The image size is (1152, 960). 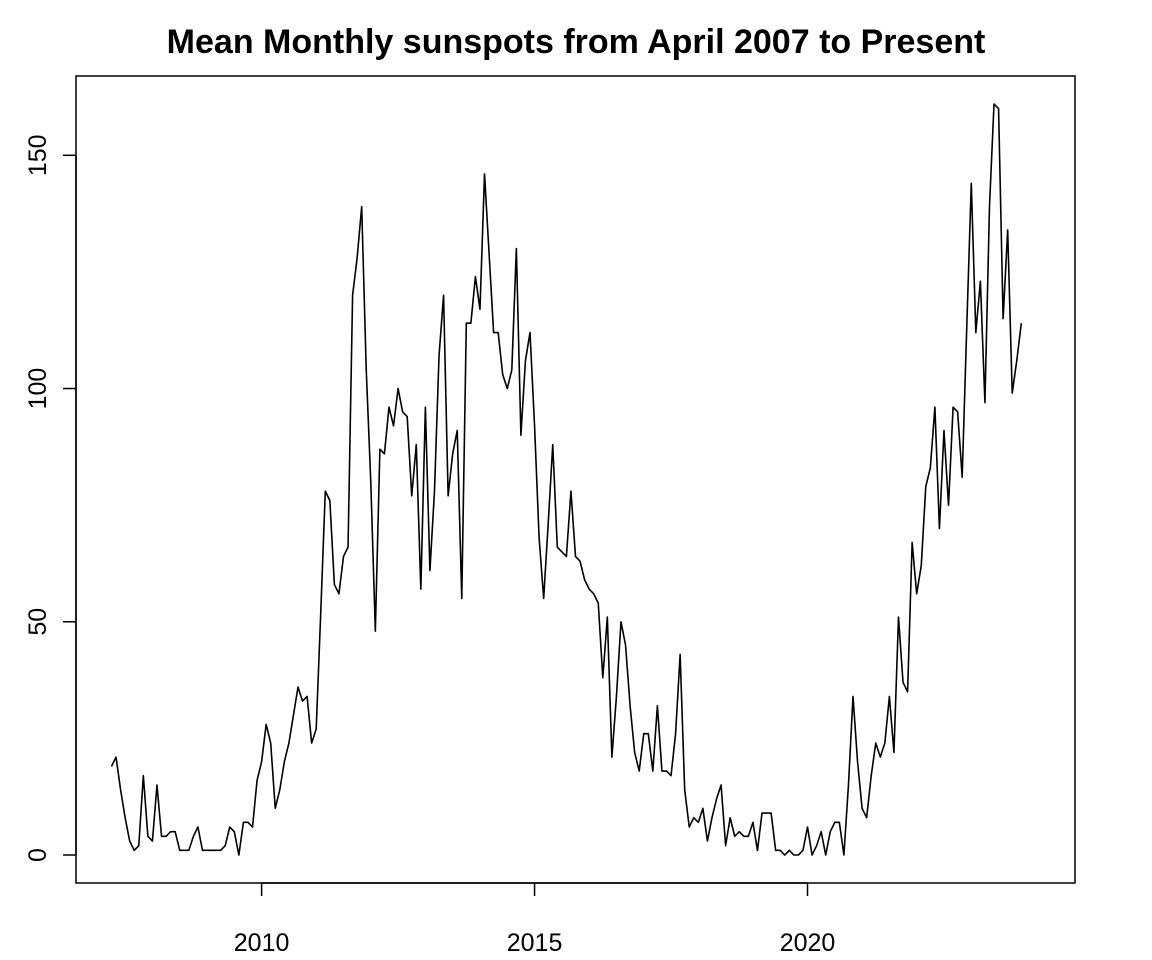 I want to click on x-tick-label: 2020, so click(x=808, y=943).